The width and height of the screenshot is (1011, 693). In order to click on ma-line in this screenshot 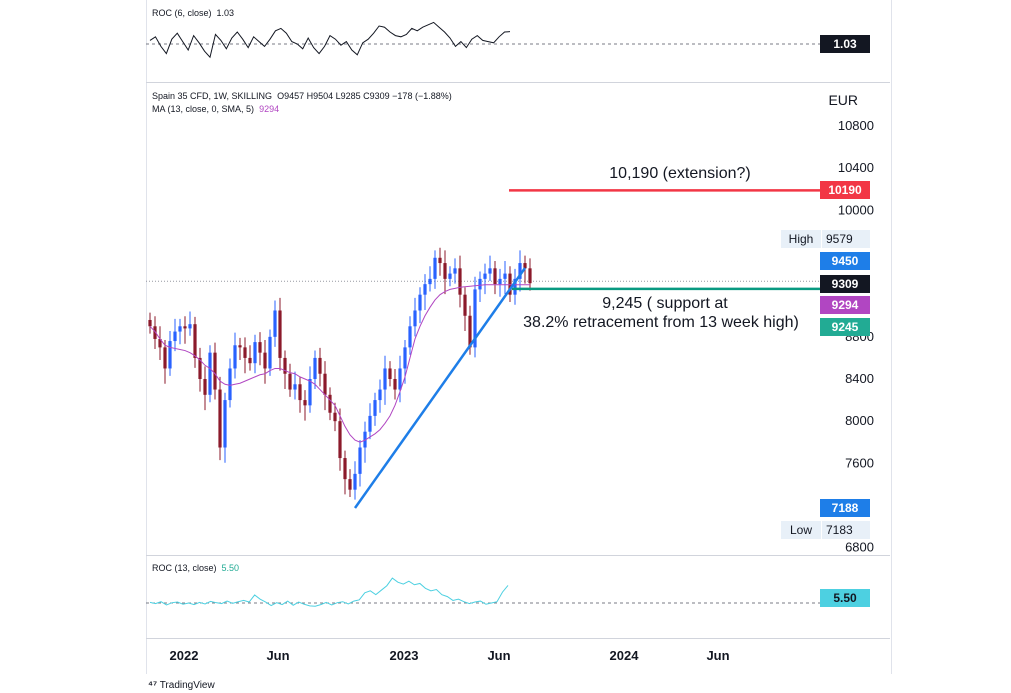, I will do `click(339, 363)`.